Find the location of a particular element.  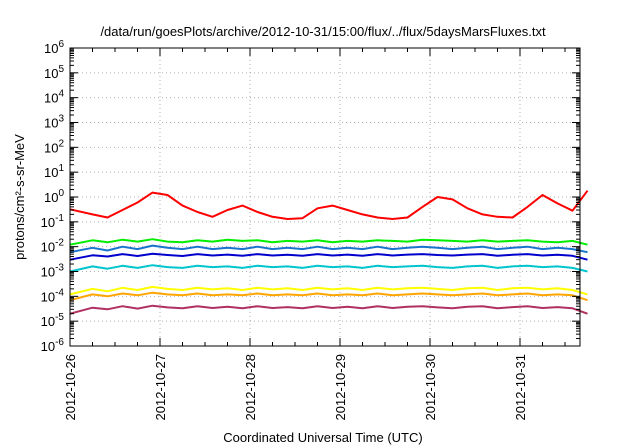

x-tick-label: 2012-10-31 is located at coordinates (520, 387).